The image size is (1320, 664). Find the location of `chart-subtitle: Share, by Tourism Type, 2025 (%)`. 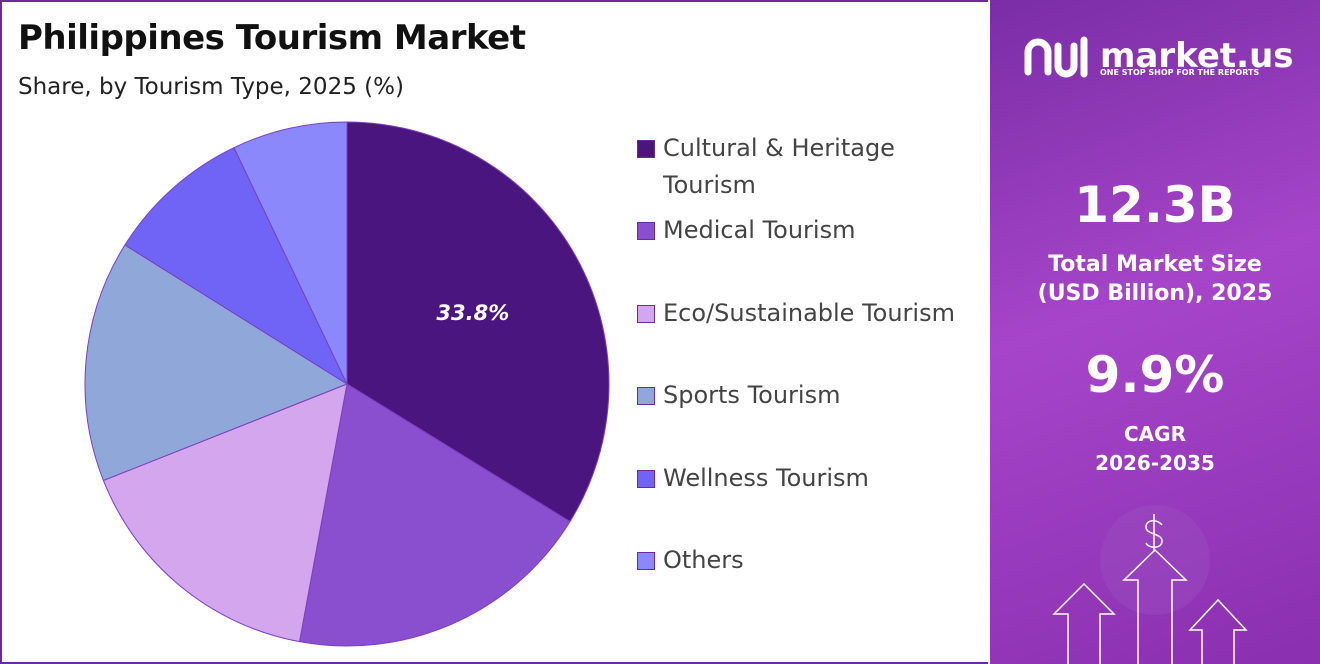

chart-subtitle: Share, by Tourism Type, 2025 (%) is located at coordinates (211, 87).